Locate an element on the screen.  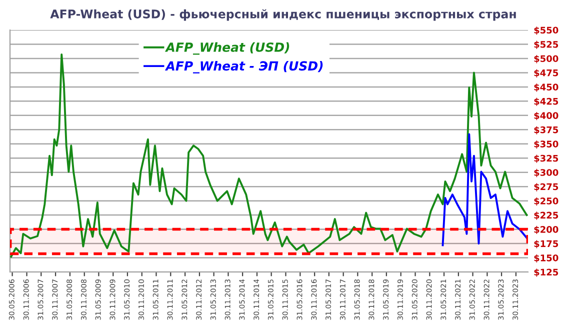
y-tick-label: $125 is located at coordinates (546, 272).